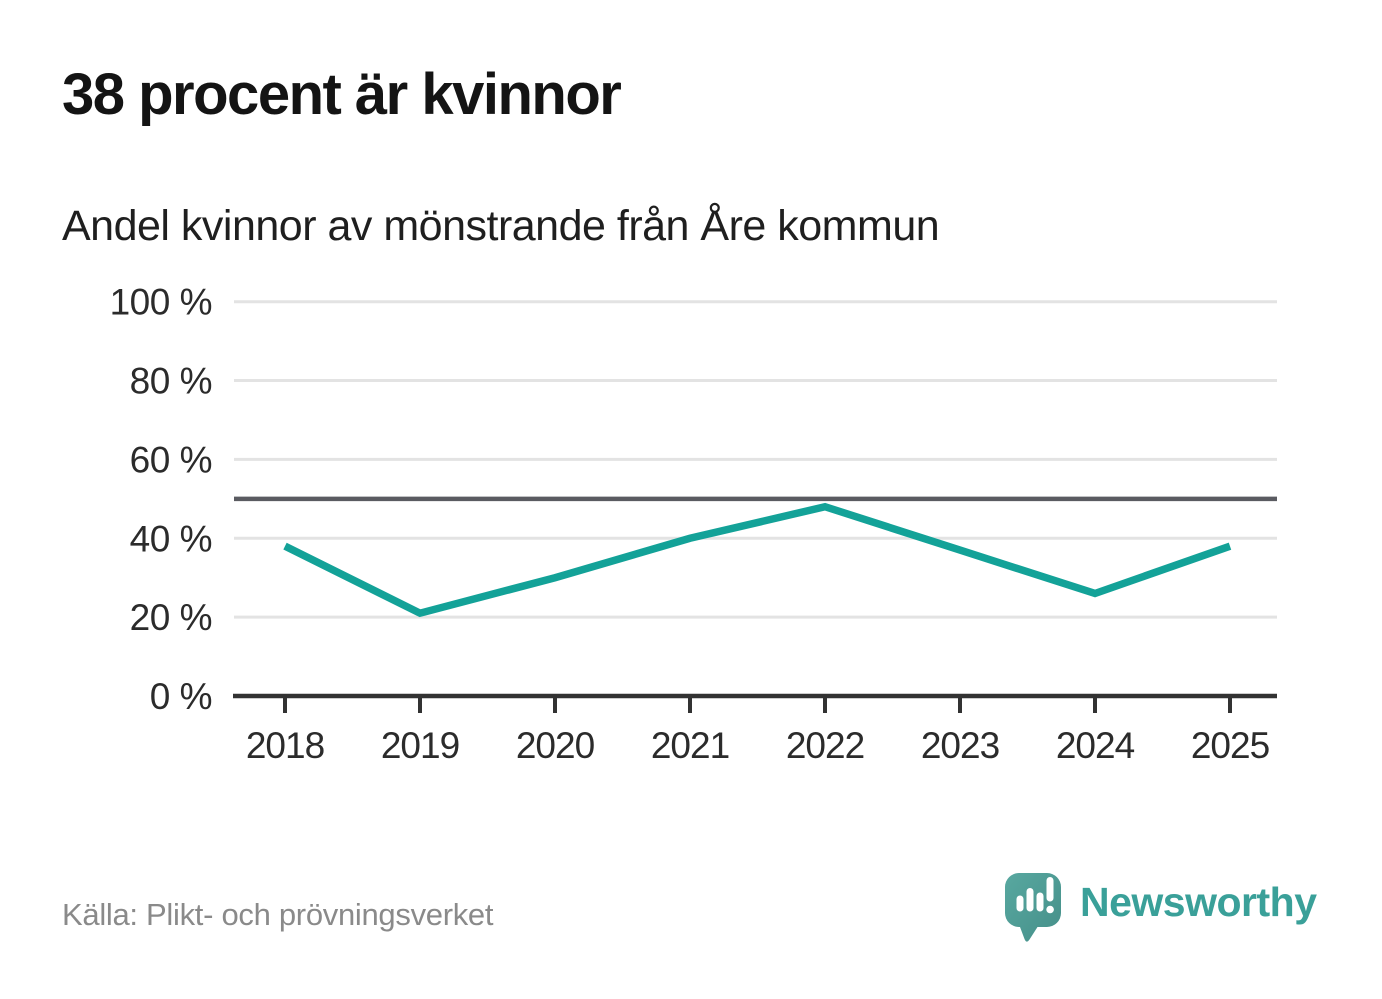 This screenshot has height=999, width=1382. What do you see at coordinates (171, 459) in the screenshot?
I see `y-axis-label: 60 %` at bounding box center [171, 459].